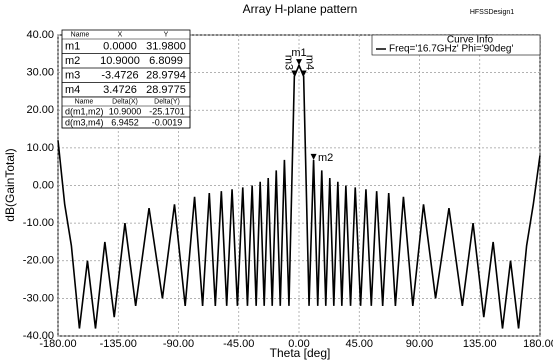 Image resolution: width=553 pixels, height=361 pixels. I want to click on table-header: Delta(Y), so click(167, 101).